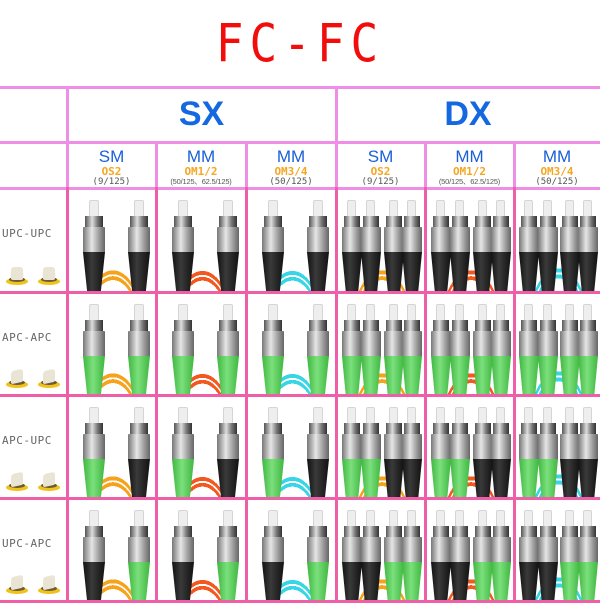  Describe the element at coordinates (380, 182) in the screenshot. I see `fiber-spec-label: (9/125)` at that location.